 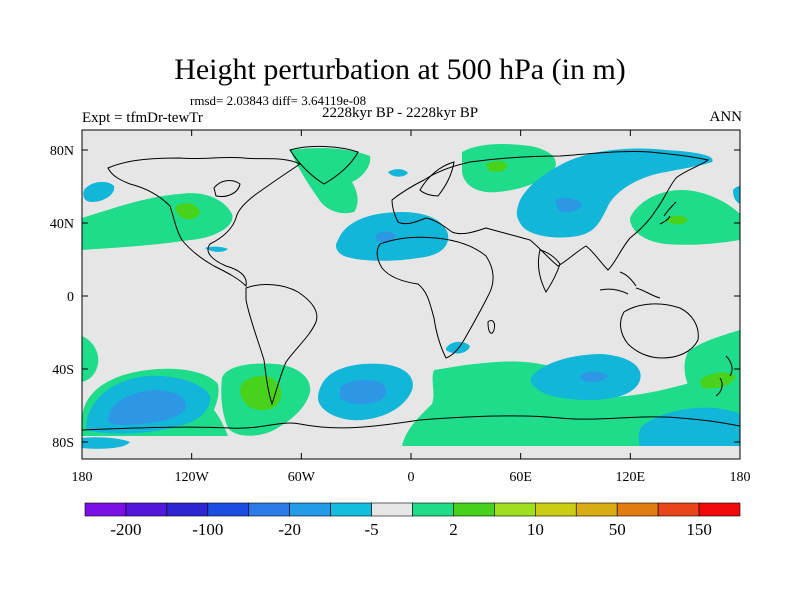 I want to click on coastline-greenland, so click(x=324, y=165).